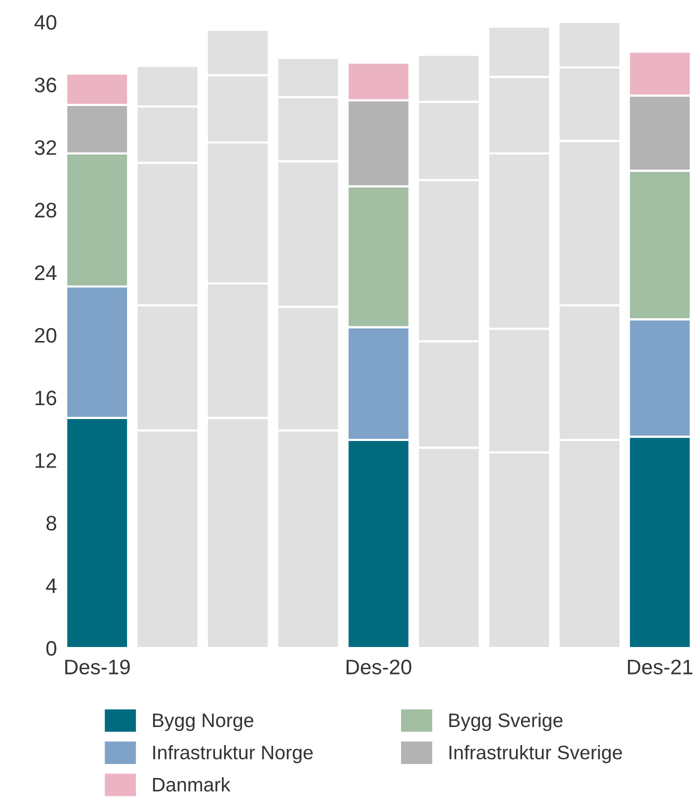  What do you see at coordinates (203, 723) in the screenshot?
I see `legend-label: Bygg Norge` at bounding box center [203, 723].